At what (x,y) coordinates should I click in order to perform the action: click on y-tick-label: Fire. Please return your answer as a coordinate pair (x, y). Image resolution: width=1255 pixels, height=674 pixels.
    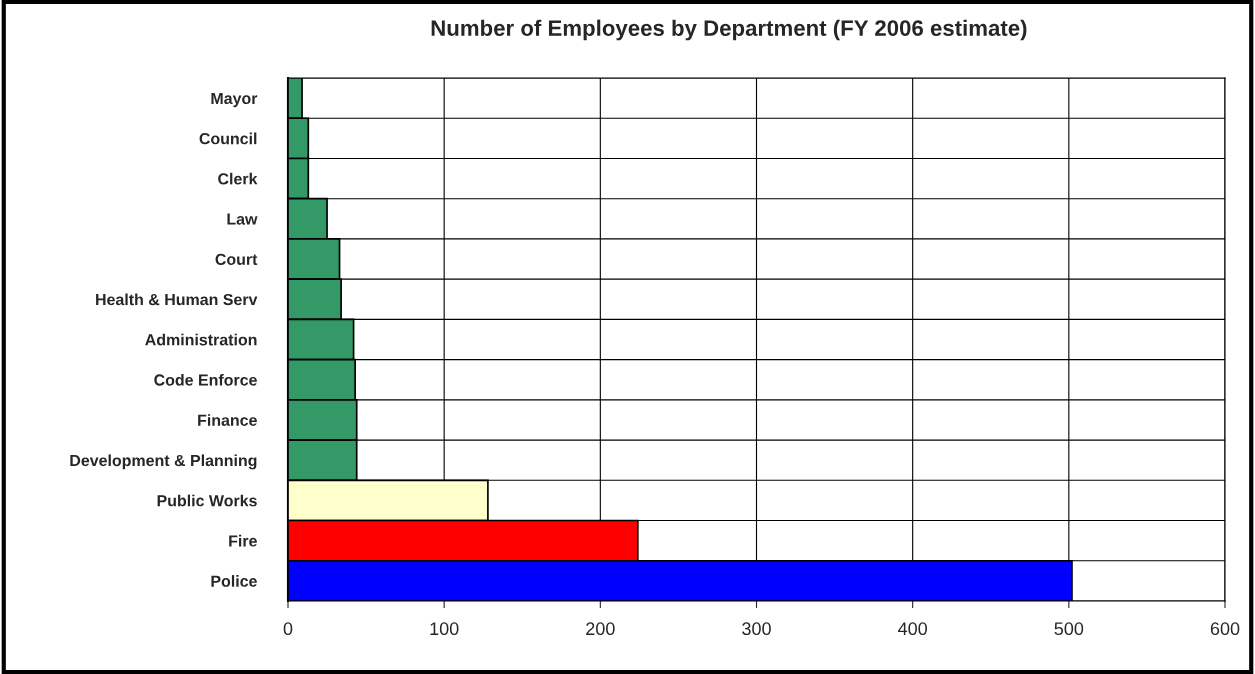
    Looking at the image, I should click on (243, 540).